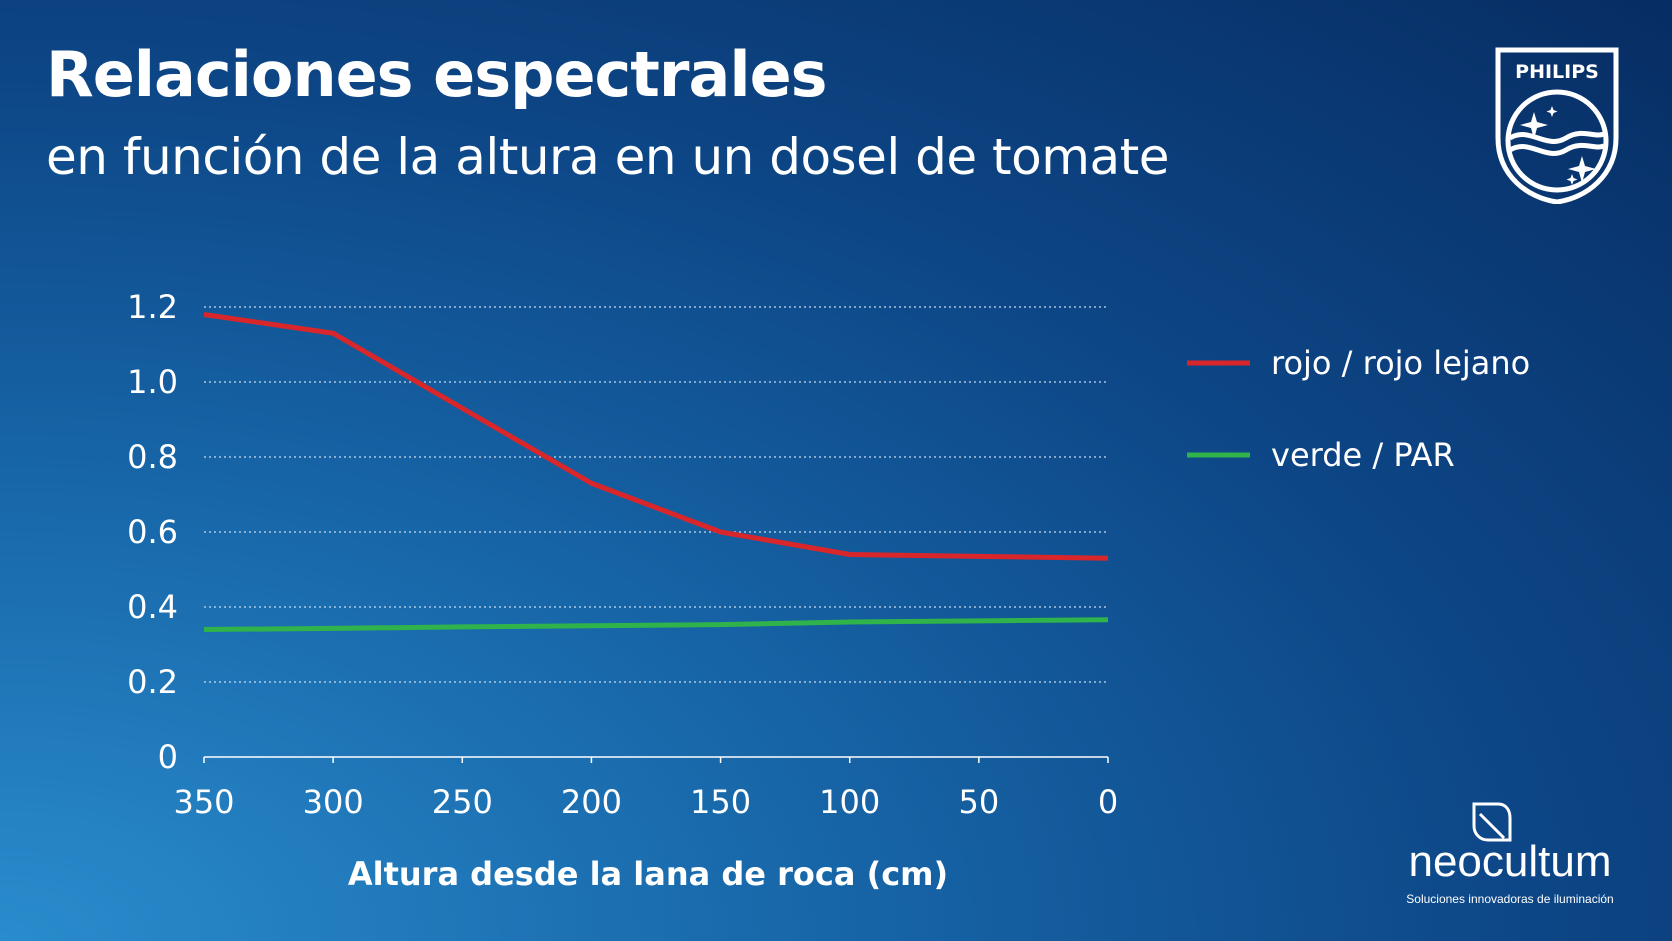  I want to click on x-tick-label: 350, so click(203, 802).